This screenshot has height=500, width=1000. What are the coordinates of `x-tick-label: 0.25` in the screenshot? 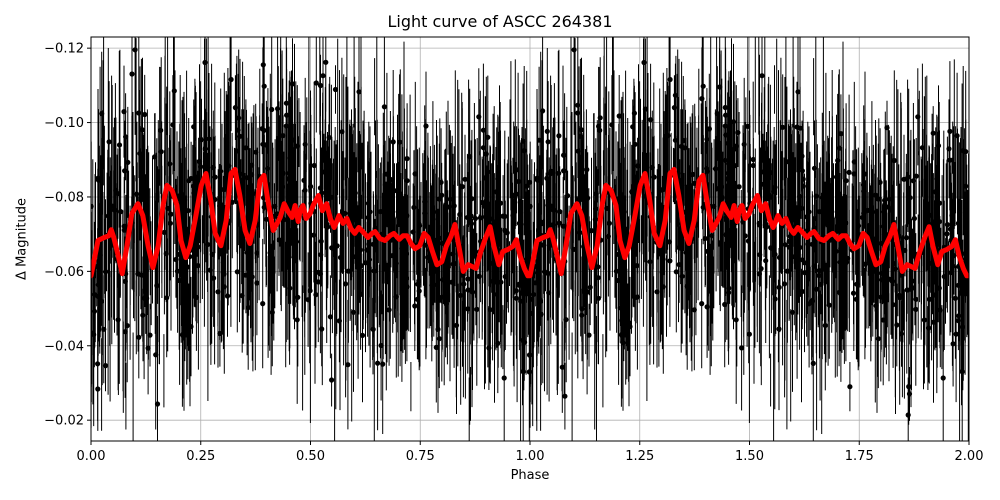 It's located at (200, 456).